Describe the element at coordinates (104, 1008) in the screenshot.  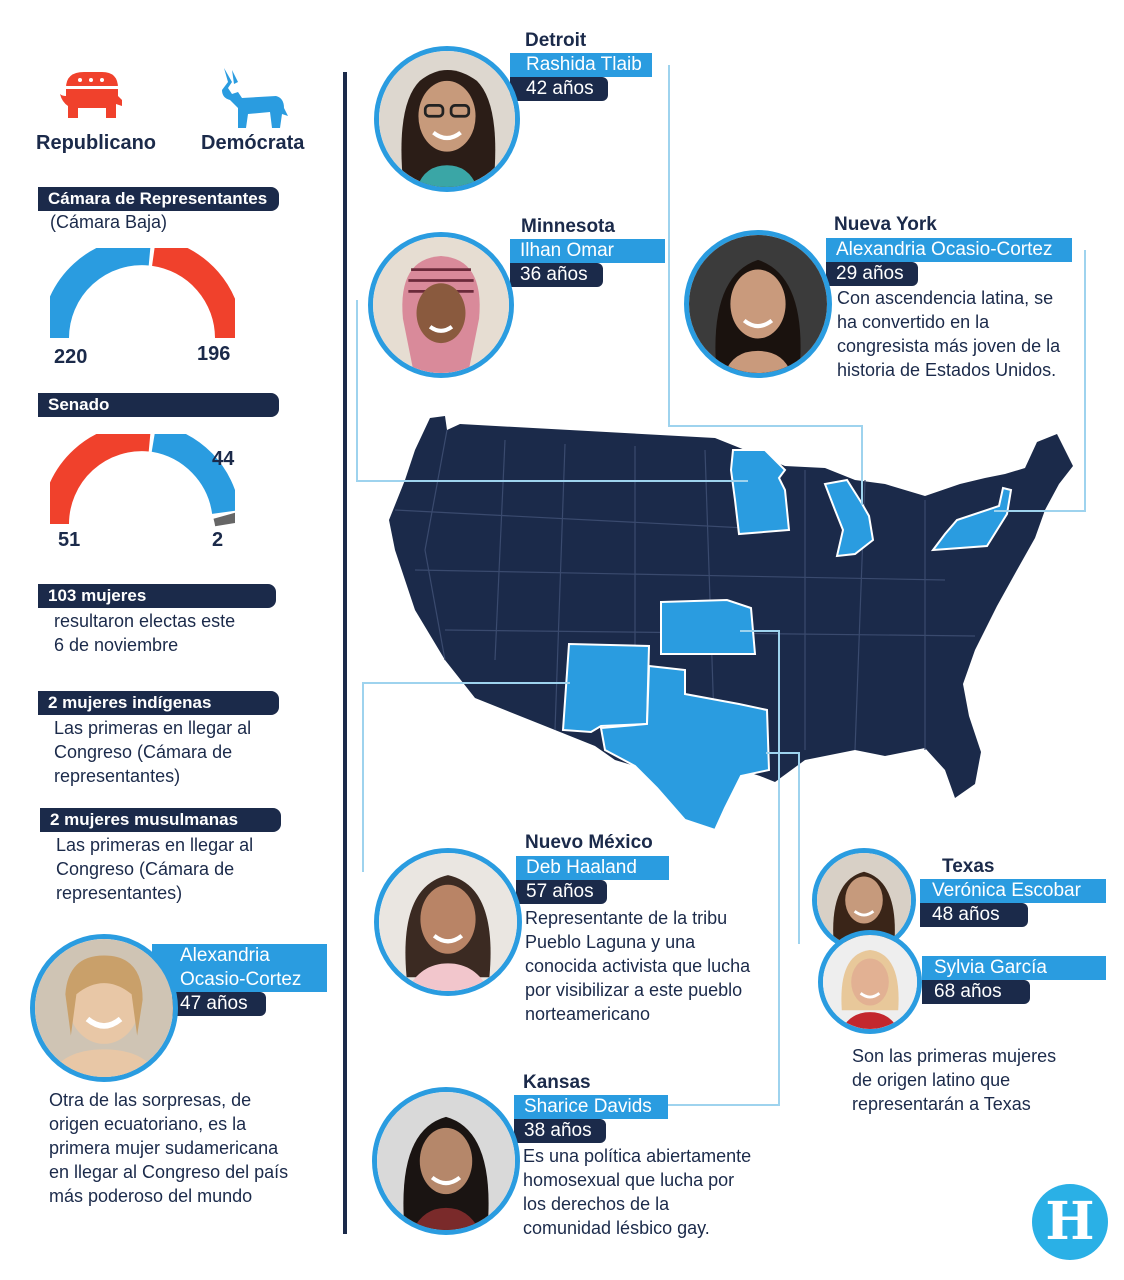
I see `featured-left-portrait` at that location.